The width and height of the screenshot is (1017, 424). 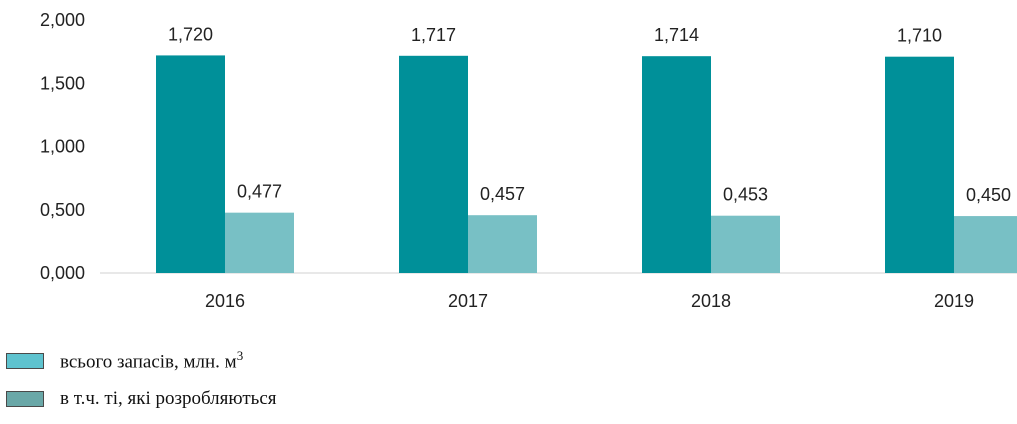 I want to click on data-label: 1,710, so click(x=919, y=36).